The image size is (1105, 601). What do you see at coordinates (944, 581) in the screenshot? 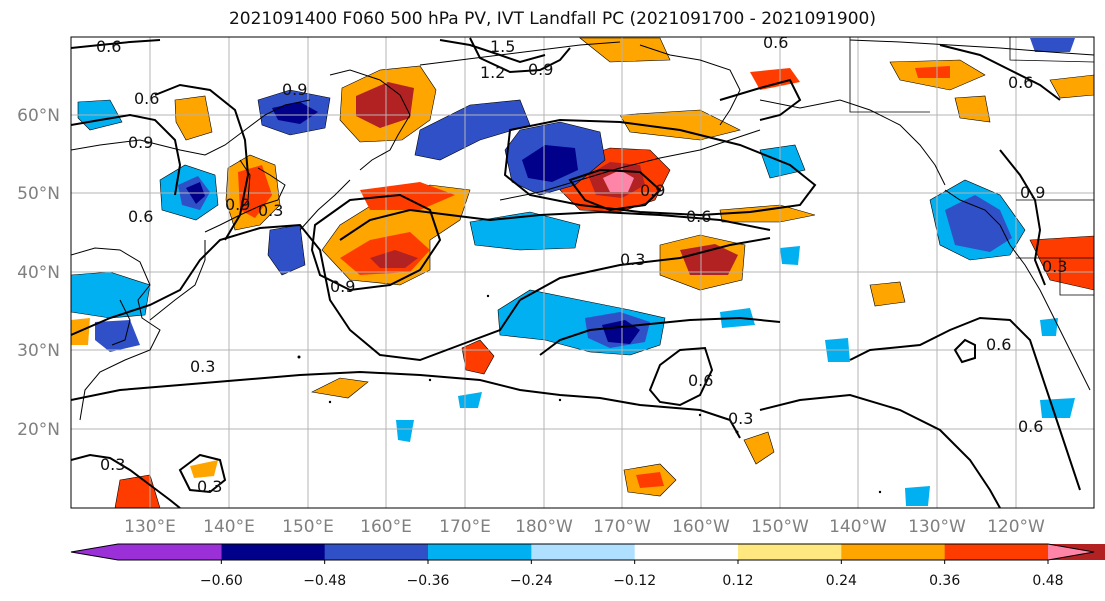
I see `colorbar-tick-label: 0.36` at bounding box center [944, 581].